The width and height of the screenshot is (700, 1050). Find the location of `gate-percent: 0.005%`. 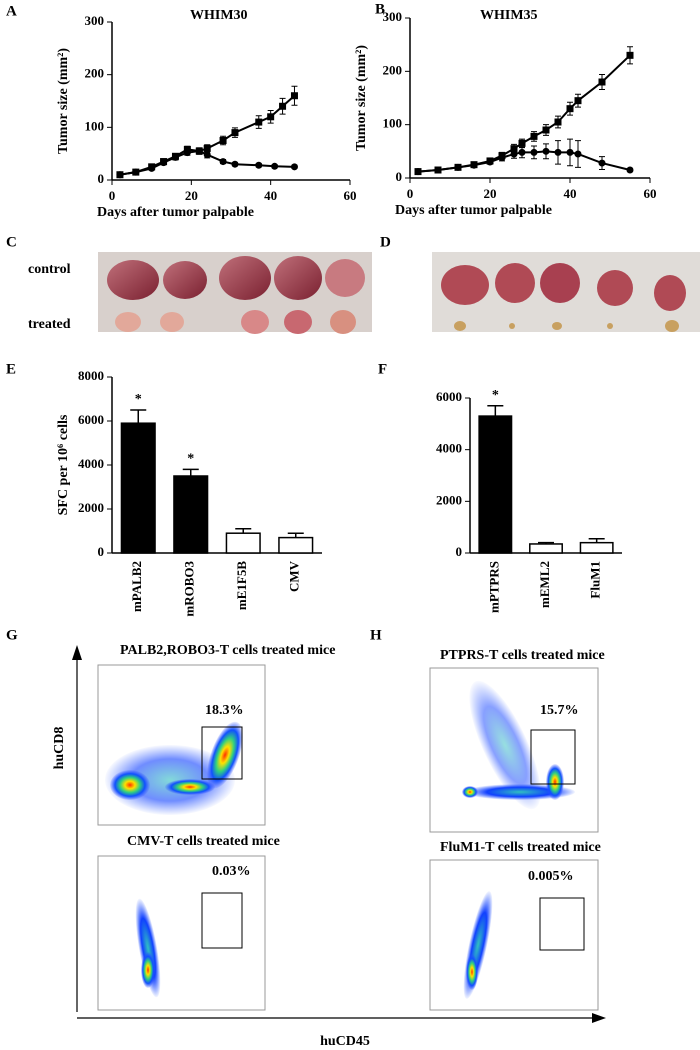

gate-percent: 0.005% is located at coordinates (551, 876).